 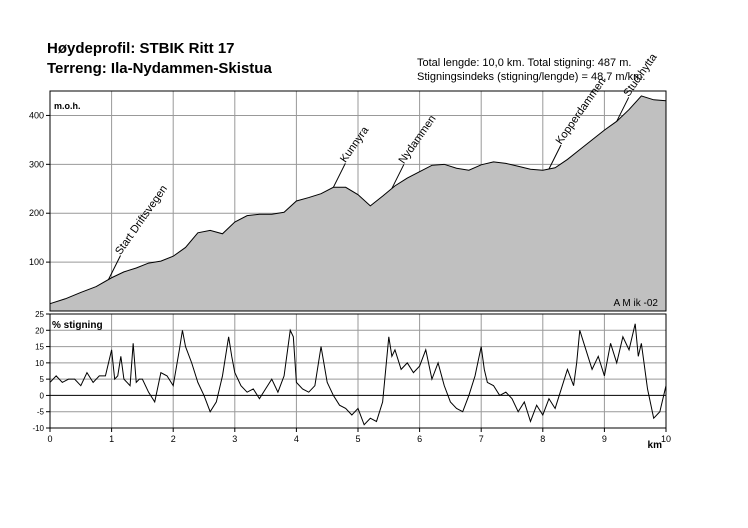 What do you see at coordinates (419, 439) in the screenshot?
I see `gradient-x-tick-label: 6` at bounding box center [419, 439].